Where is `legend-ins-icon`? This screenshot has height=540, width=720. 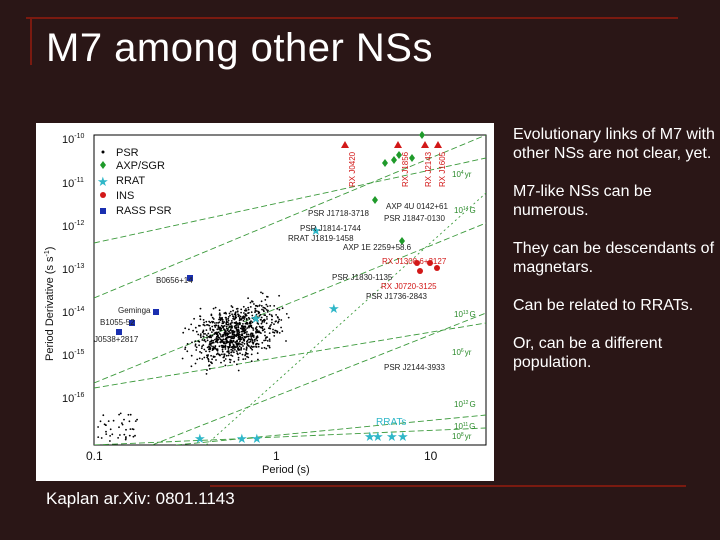
legend-ins-icon is located at coordinates (103, 195).